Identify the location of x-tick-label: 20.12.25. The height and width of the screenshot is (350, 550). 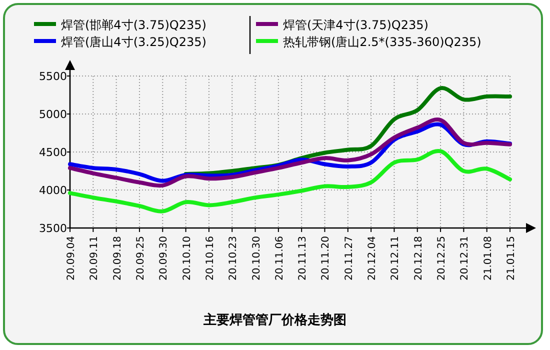
(442, 258).